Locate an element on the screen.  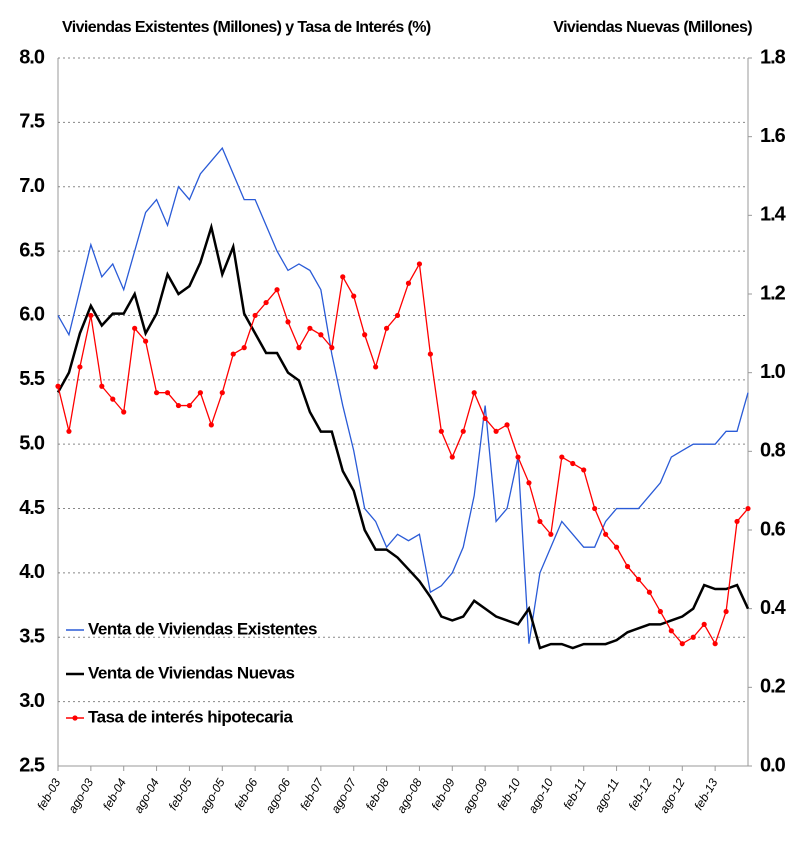
y2-tick-label: 0.0 is located at coordinates (773, 765).